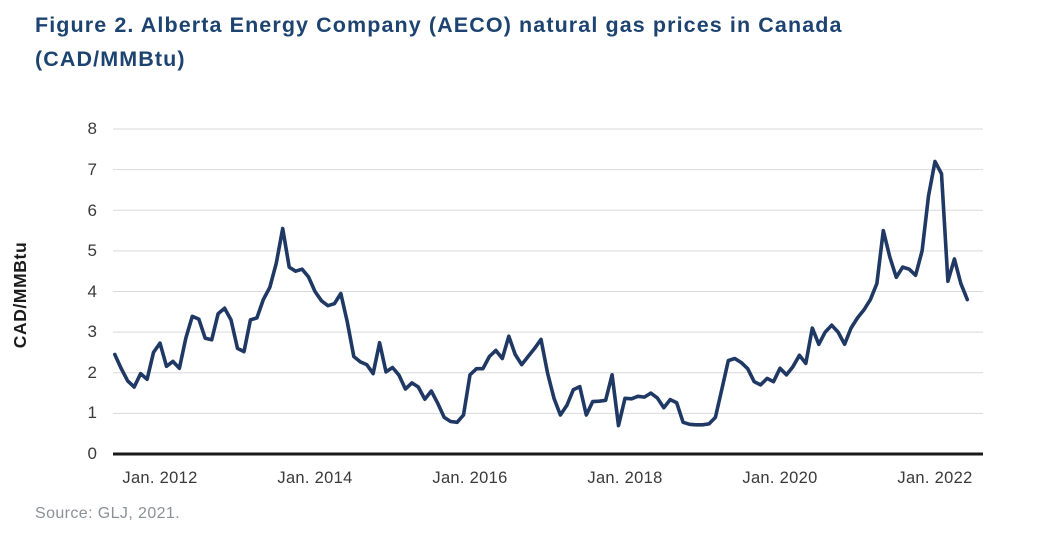 The width and height of the screenshot is (1050, 535). What do you see at coordinates (92, 128) in the screenshot?
I see `y-tick-label: 8` at bounding box center [92, 128].